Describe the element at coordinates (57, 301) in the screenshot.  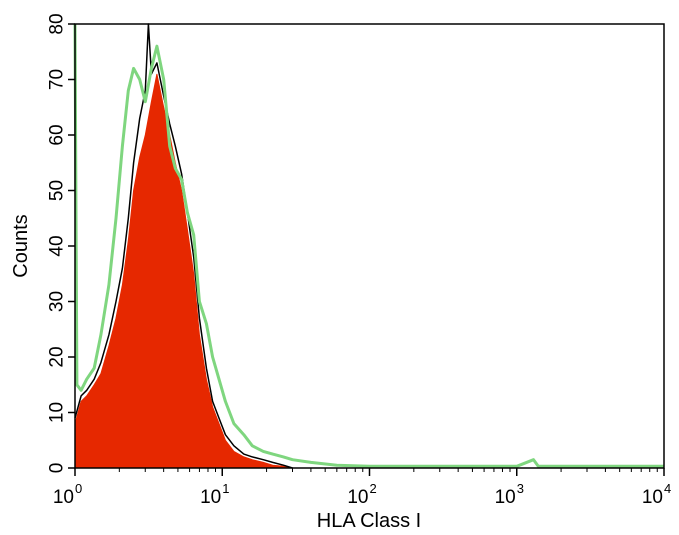
I see `y-tick-label: 30` at that location.